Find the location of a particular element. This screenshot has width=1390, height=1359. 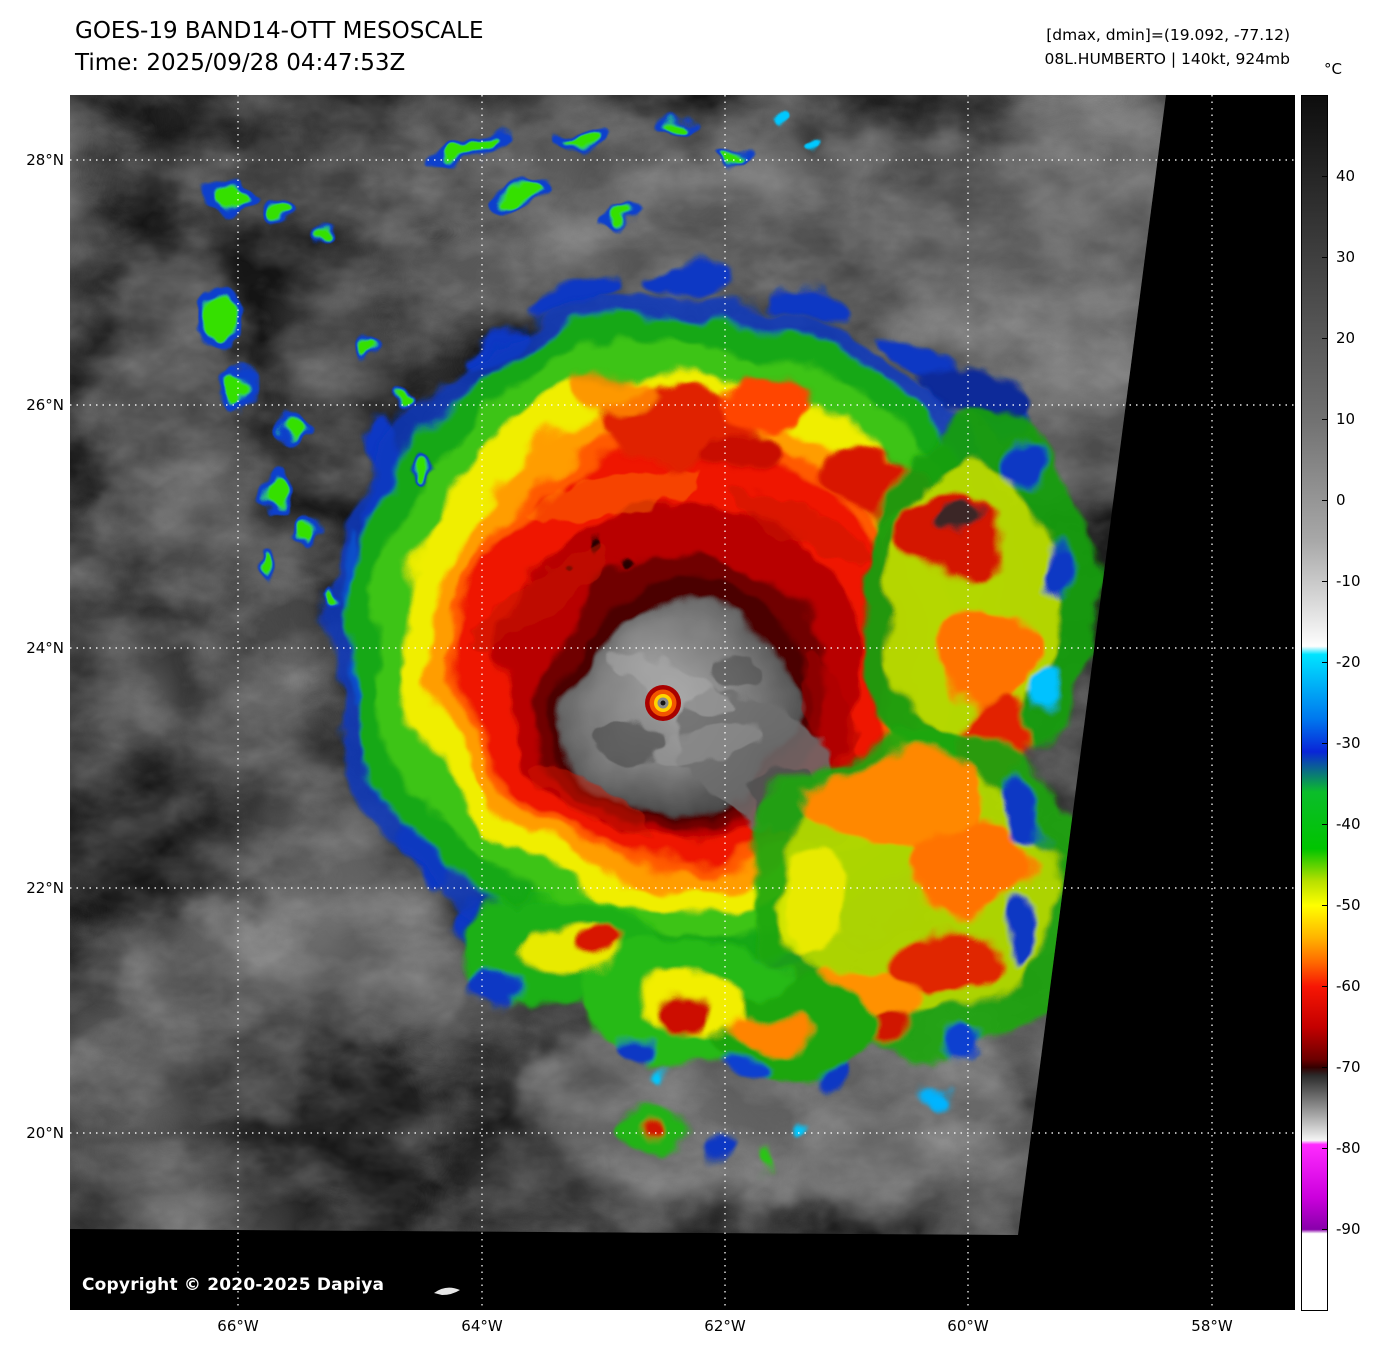

colorbar-tick-label: -70 is located at coordinates (1348, 1067).